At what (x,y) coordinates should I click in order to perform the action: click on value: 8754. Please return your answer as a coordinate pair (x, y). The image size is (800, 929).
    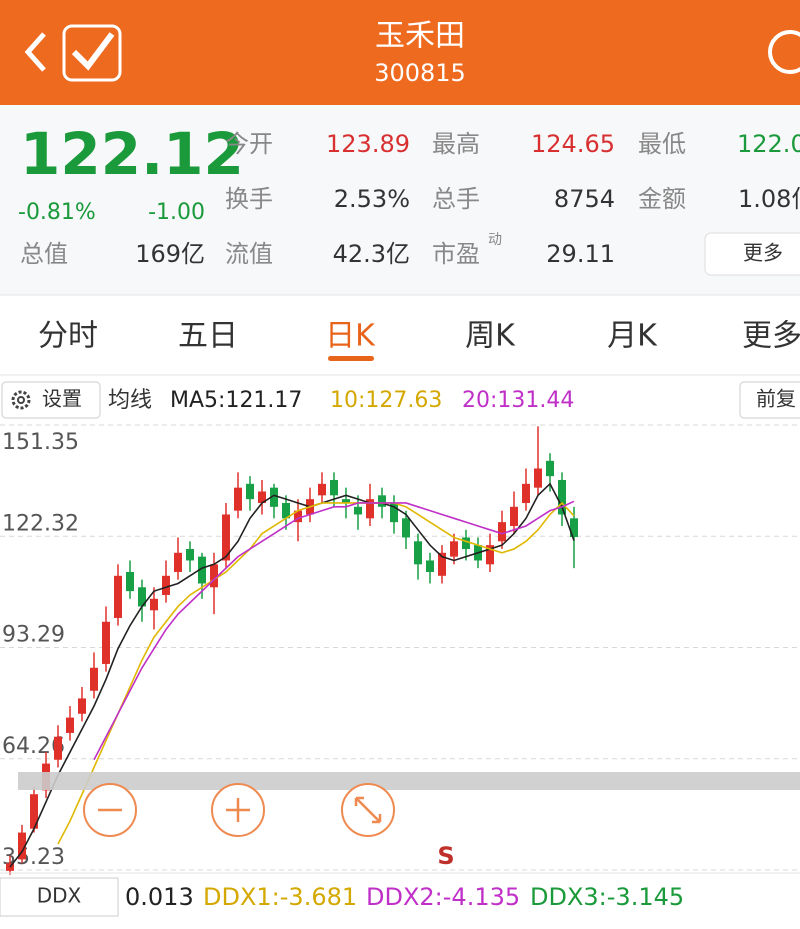
    Looking at the image, I should click on (584, 199).